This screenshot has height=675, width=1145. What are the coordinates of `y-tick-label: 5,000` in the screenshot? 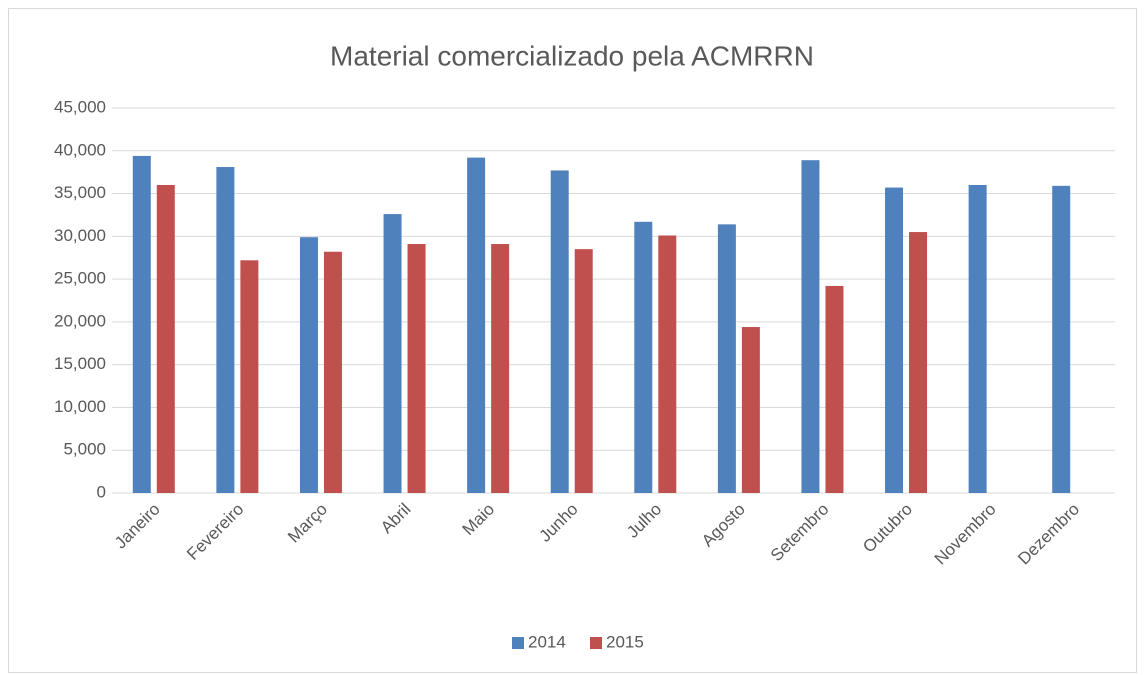 It's located at (84, 449).